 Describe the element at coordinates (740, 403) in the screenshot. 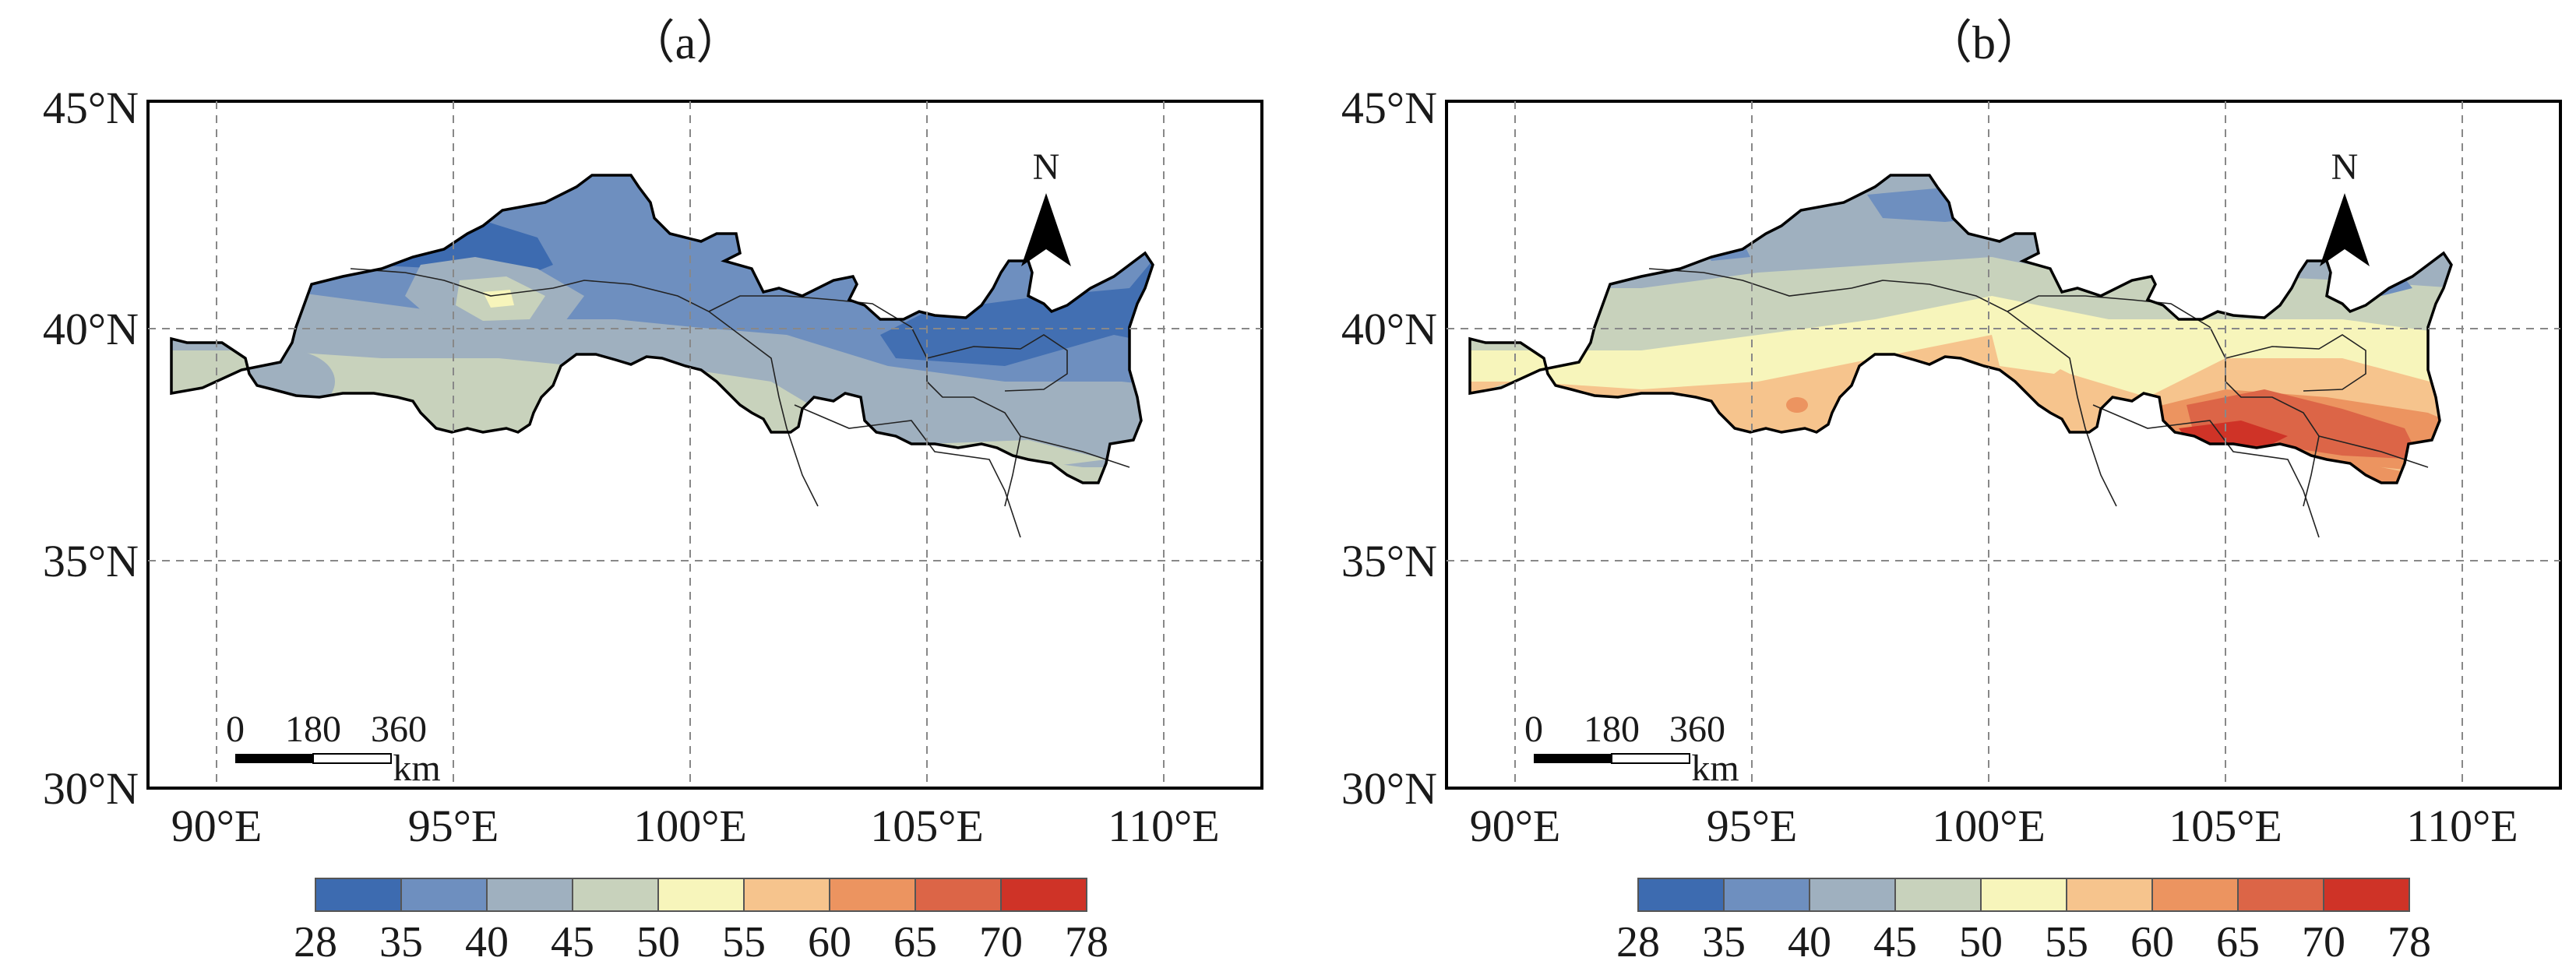

I see `province-boundaries-a` at that location.